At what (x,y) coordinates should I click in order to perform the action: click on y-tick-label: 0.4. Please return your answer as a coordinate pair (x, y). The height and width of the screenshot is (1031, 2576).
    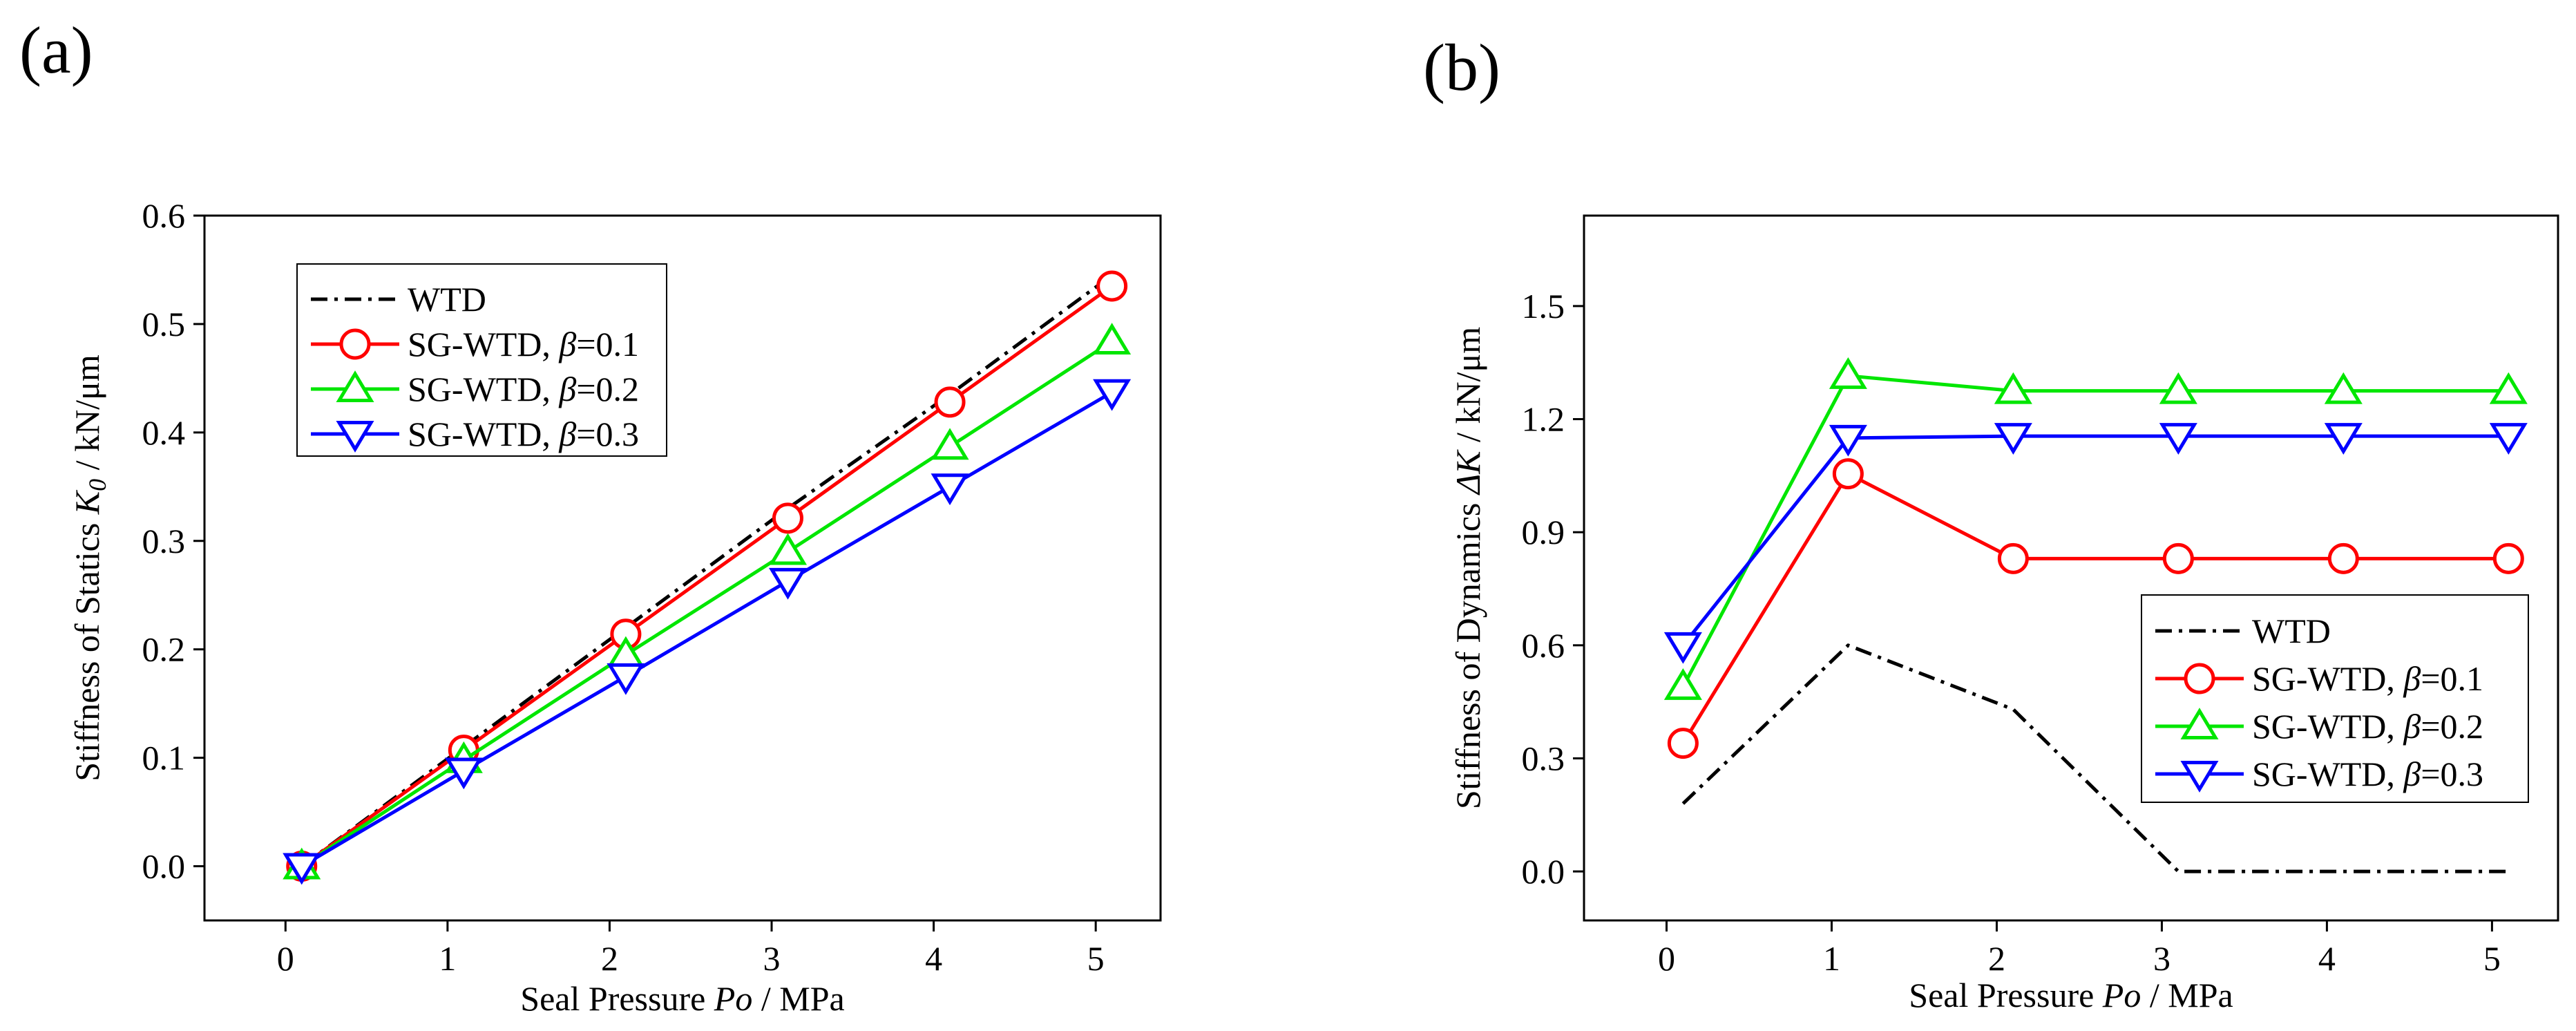
    Looking at the image, I should click on (164, 432).